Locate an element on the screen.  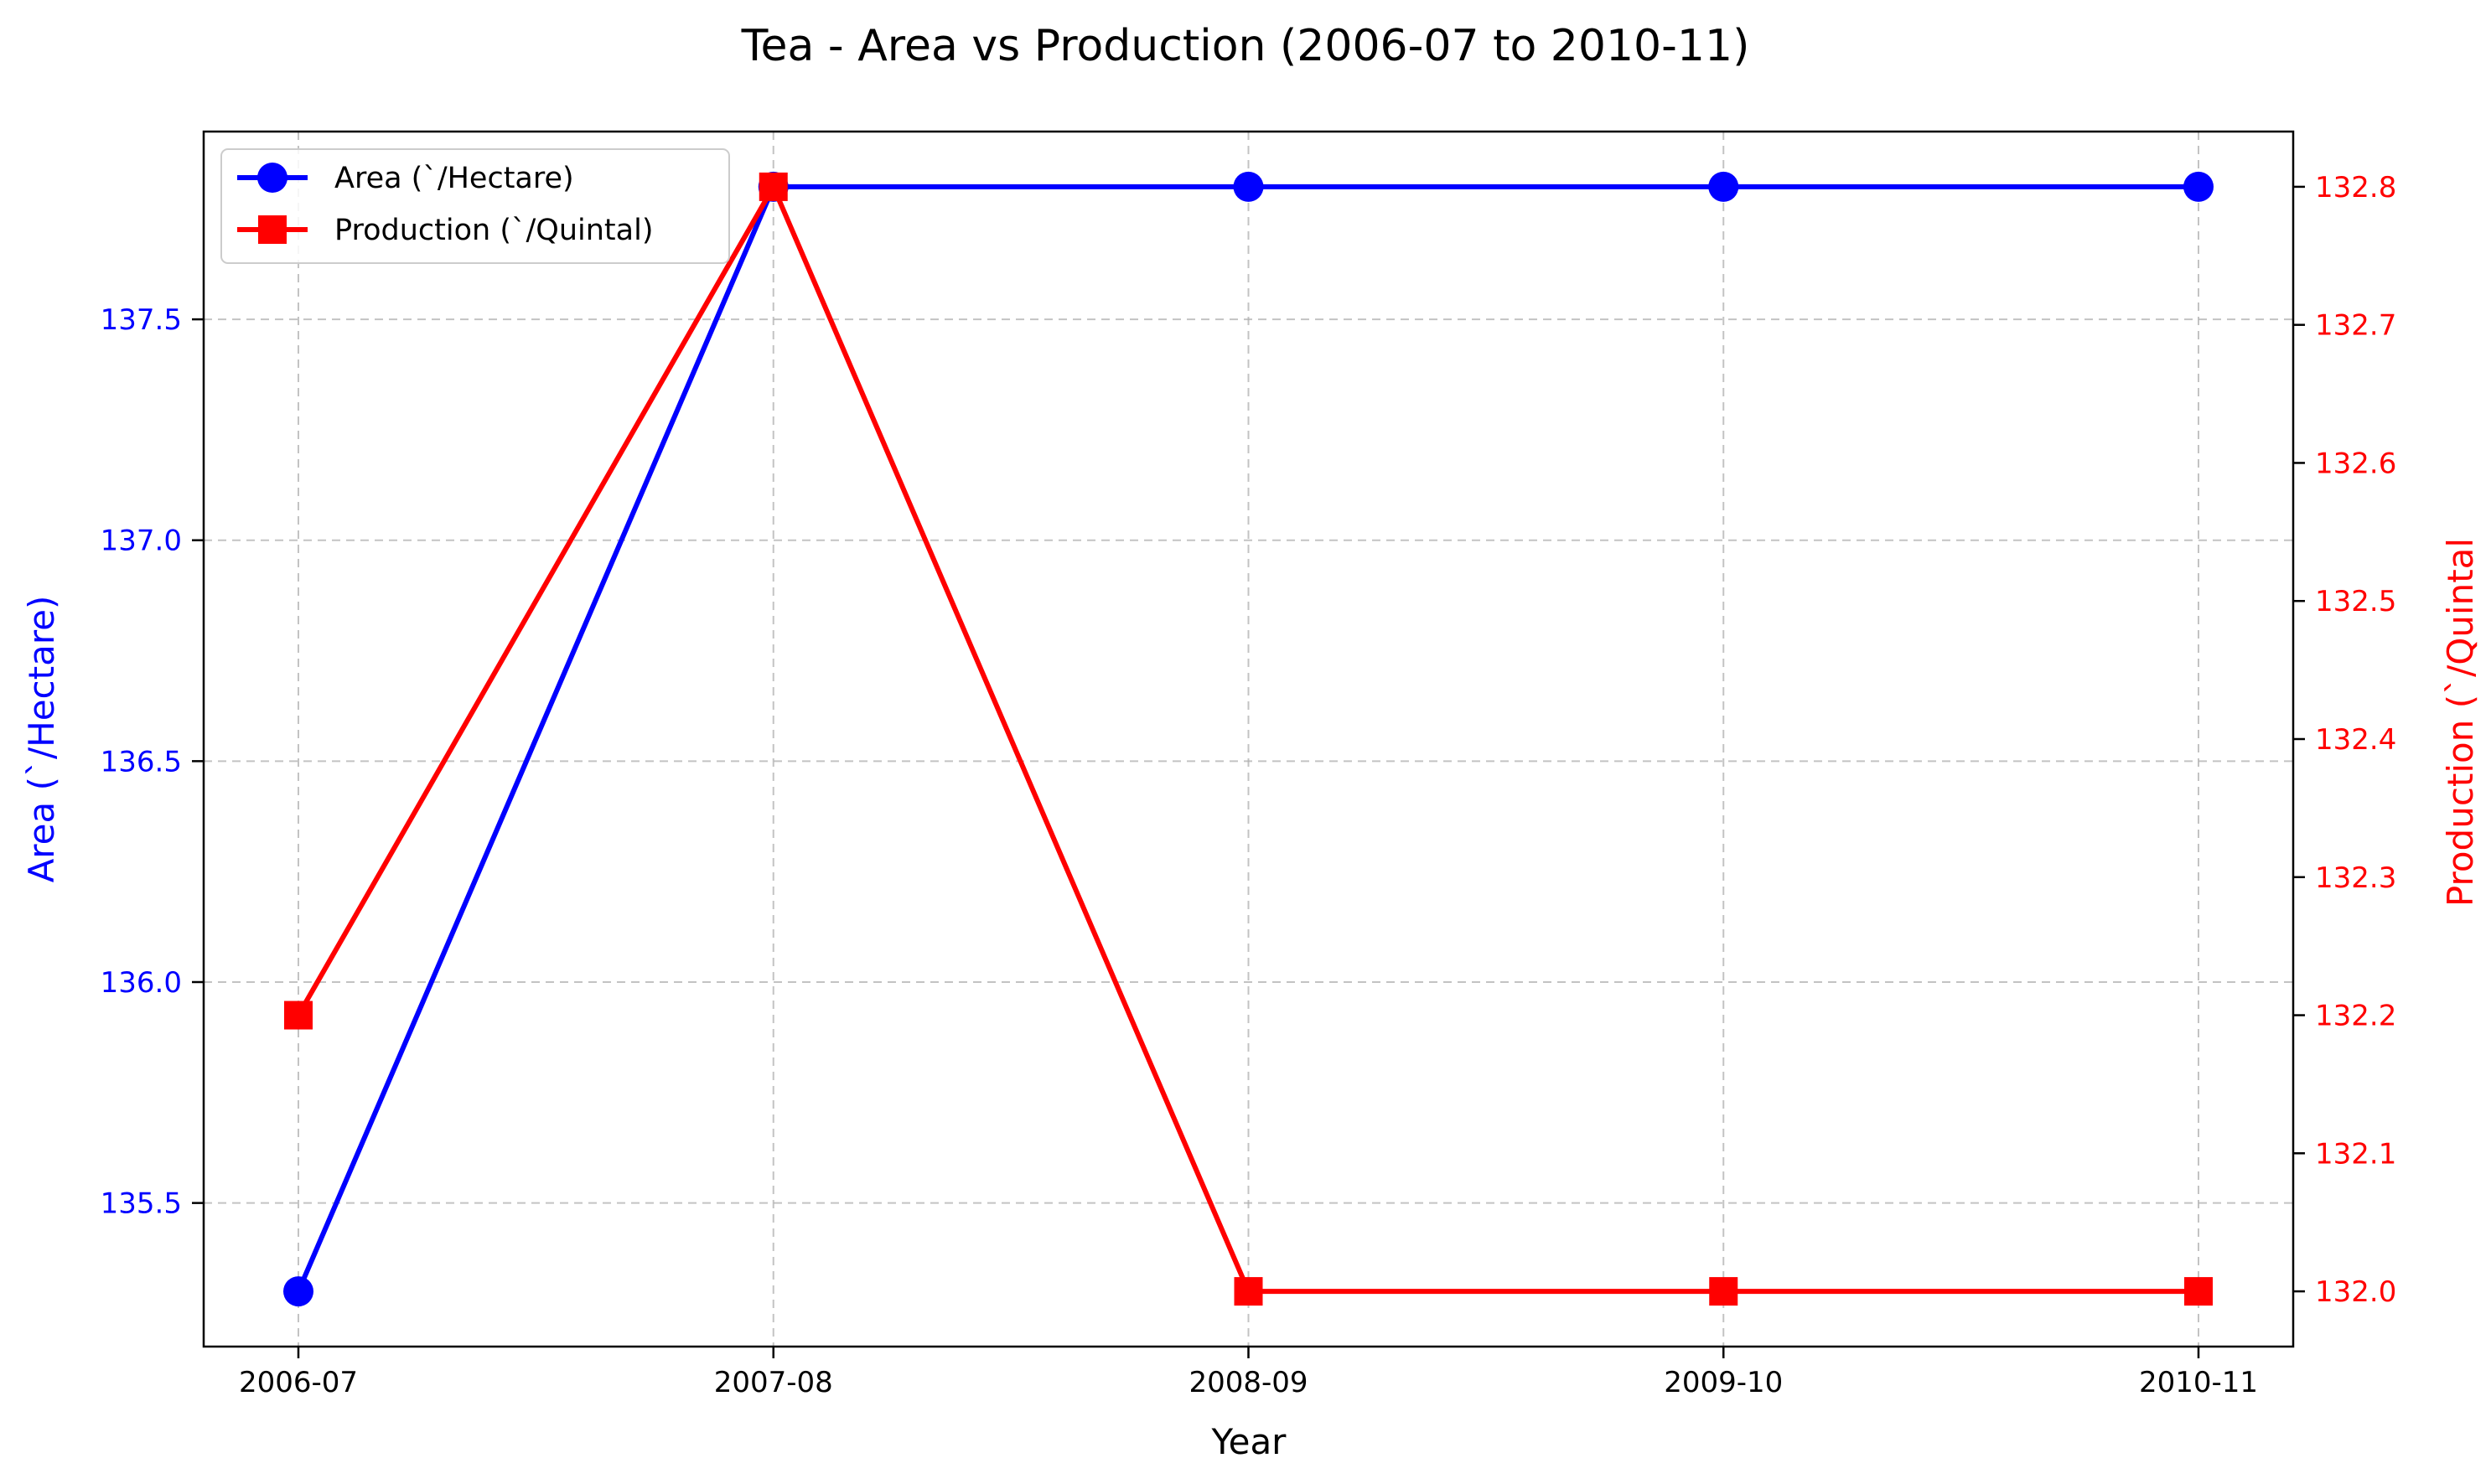
y-right-tick-label: 132.3 is located at coordinates (2355, 878).